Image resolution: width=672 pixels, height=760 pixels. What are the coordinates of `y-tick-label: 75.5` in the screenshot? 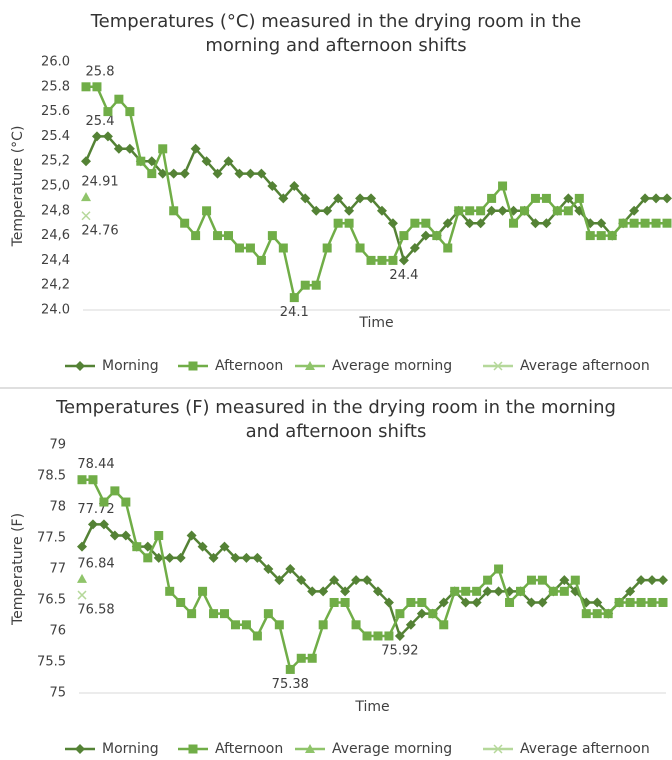 It's located at (51, 662).